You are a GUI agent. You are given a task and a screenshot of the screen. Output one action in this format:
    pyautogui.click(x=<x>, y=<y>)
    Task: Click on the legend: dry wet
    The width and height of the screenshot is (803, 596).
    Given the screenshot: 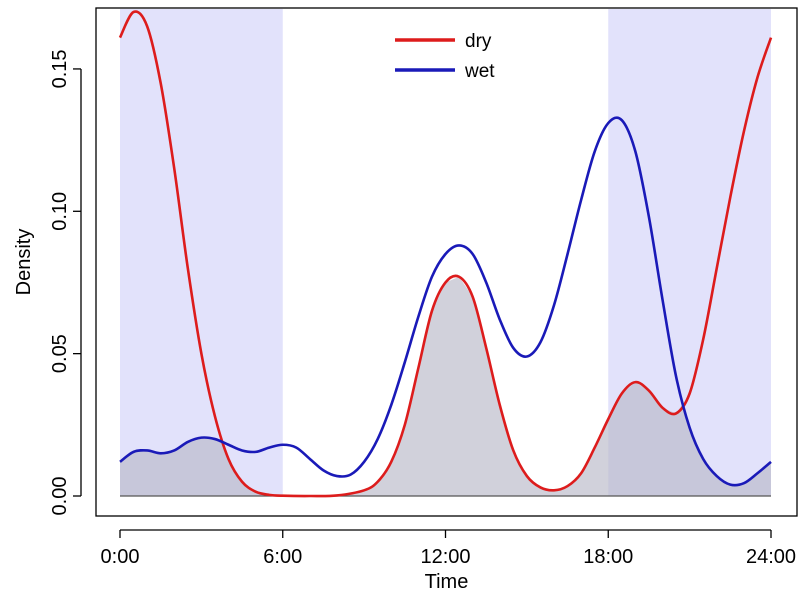 What is the action you would take?
    pyautogui.click(x=445, y=56)
    